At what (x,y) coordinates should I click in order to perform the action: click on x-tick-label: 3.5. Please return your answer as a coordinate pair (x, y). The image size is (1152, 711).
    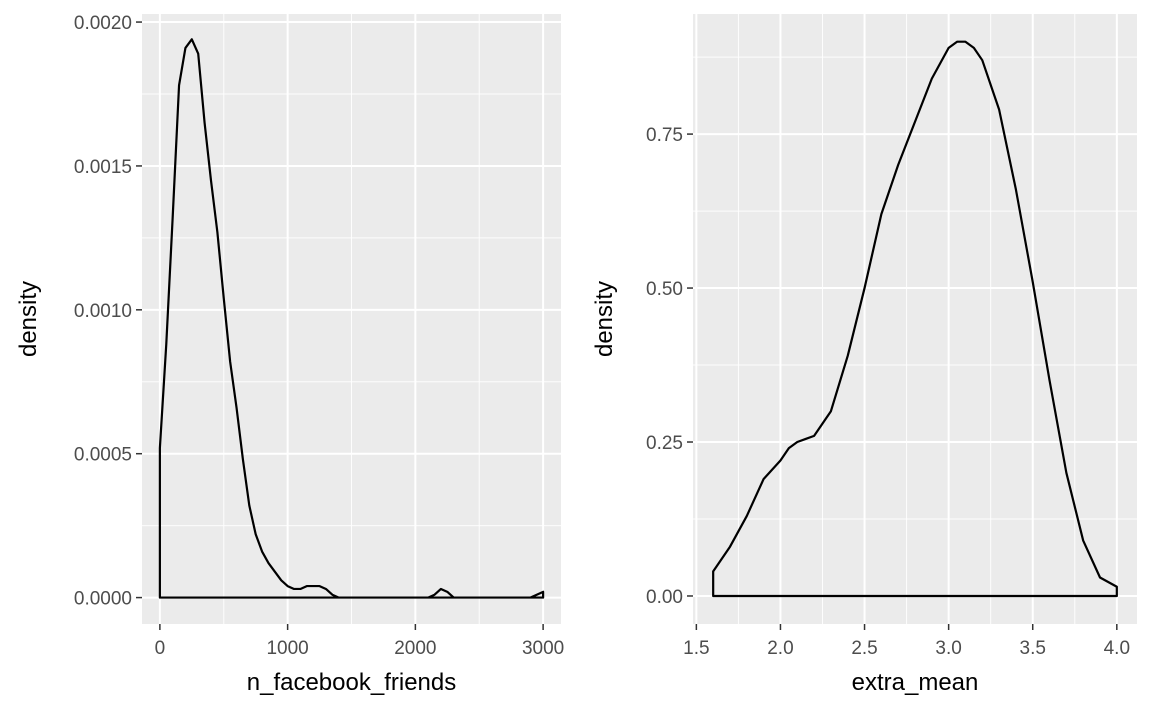
    Looking at the image, I should click on (1033, 648).